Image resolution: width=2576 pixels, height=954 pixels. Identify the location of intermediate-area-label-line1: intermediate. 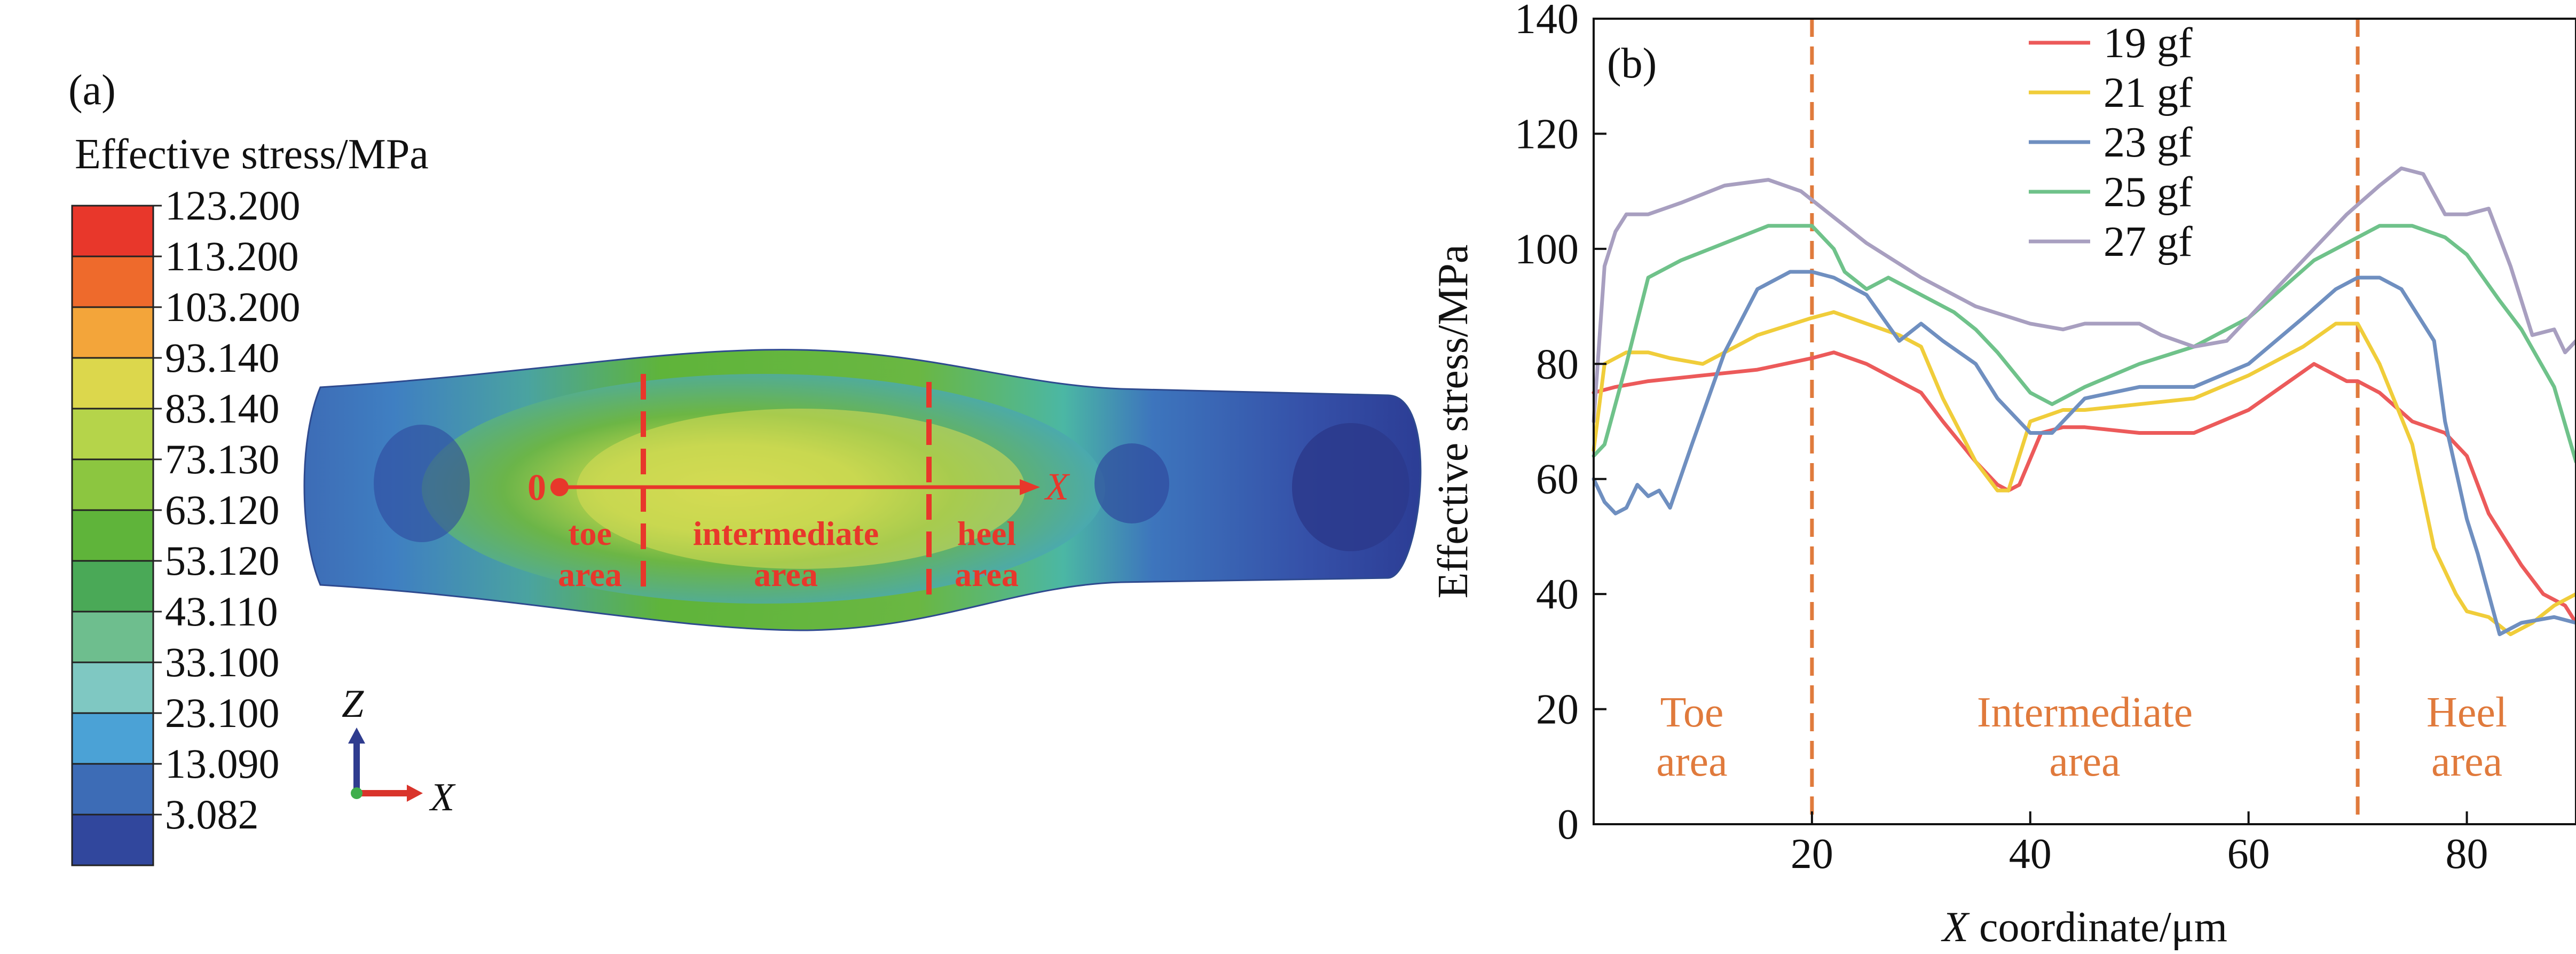
(786, 533).